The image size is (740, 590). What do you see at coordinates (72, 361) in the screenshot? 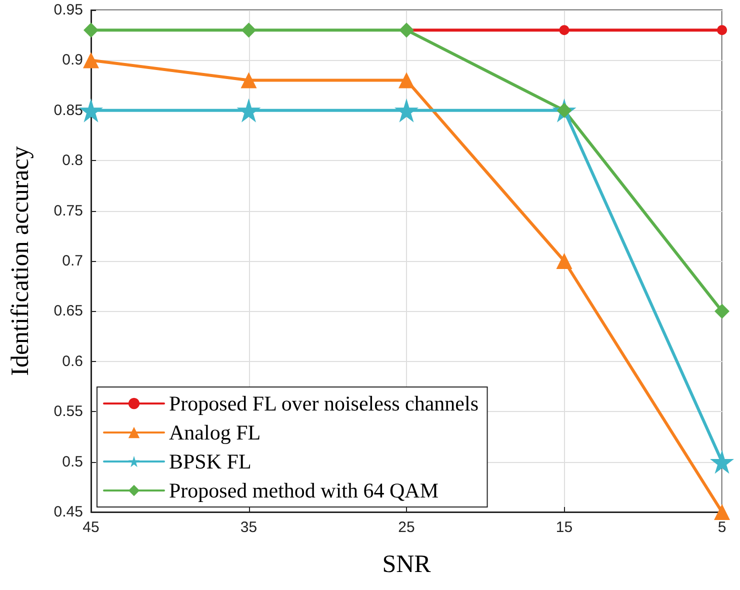
I see `y-tick-label: 0.6` at bounding box center [72, 361].